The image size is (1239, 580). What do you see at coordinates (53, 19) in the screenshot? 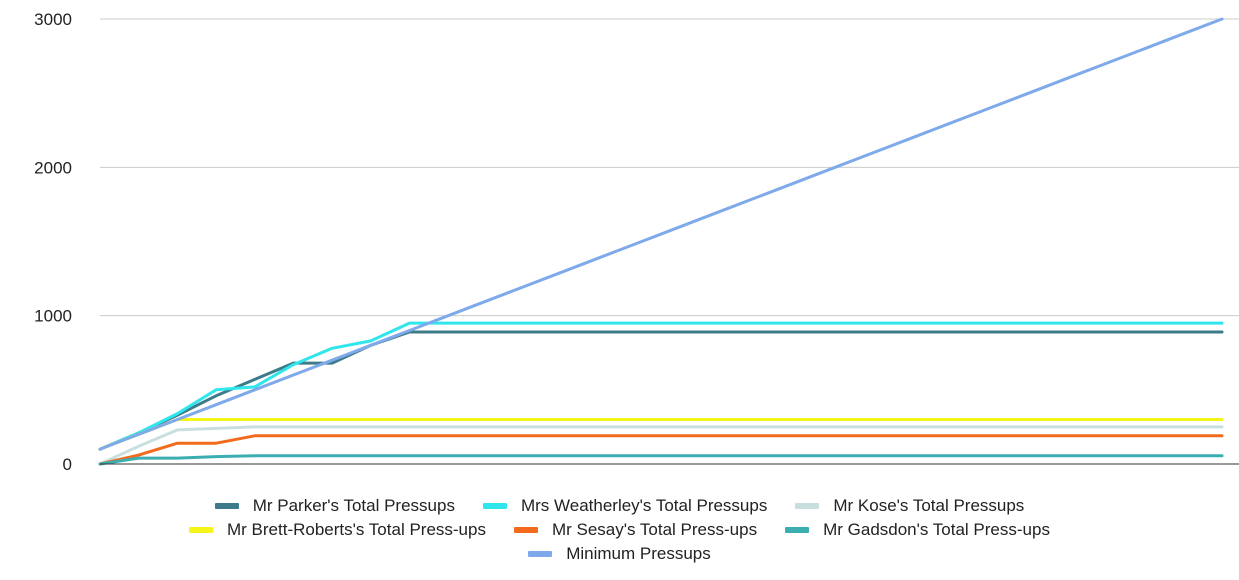
I see `y-tick-label-3000: 3000` at bounding box center [53, 19].